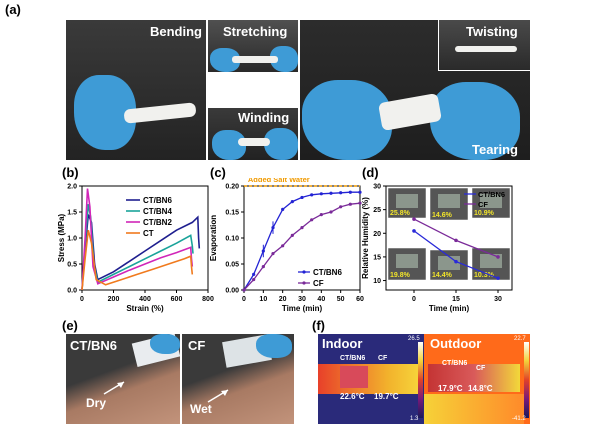 The width and height of the screenshot is (600, 436). Describe the element at coordinates (342, 343) in the screenshot. I see `title-indoor: Indoor` at that location.